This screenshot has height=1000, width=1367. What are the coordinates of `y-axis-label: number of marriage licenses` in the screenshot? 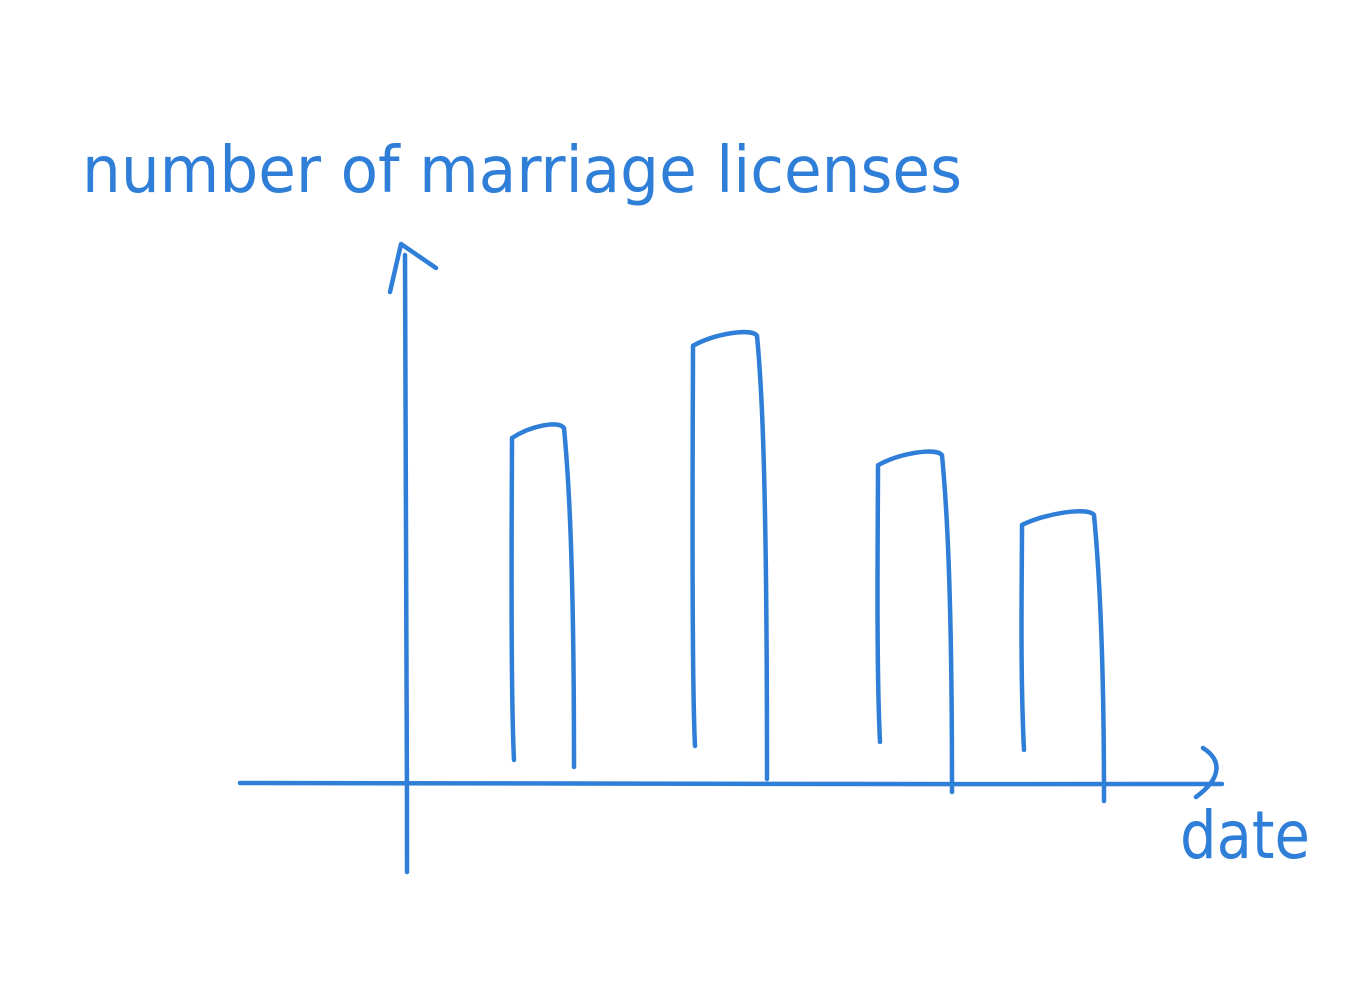 It's located at (522, 171).